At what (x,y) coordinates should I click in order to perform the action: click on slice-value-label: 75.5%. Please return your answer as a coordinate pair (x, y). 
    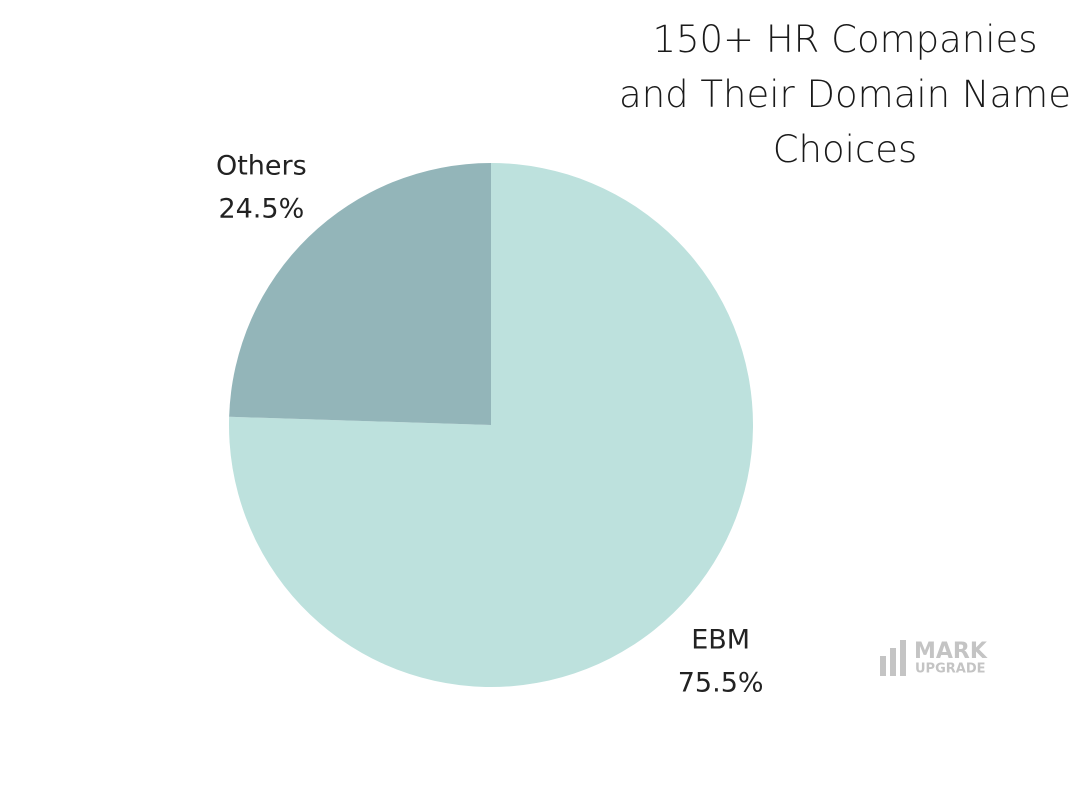
    Looking at the image, I should click on (721, 682).